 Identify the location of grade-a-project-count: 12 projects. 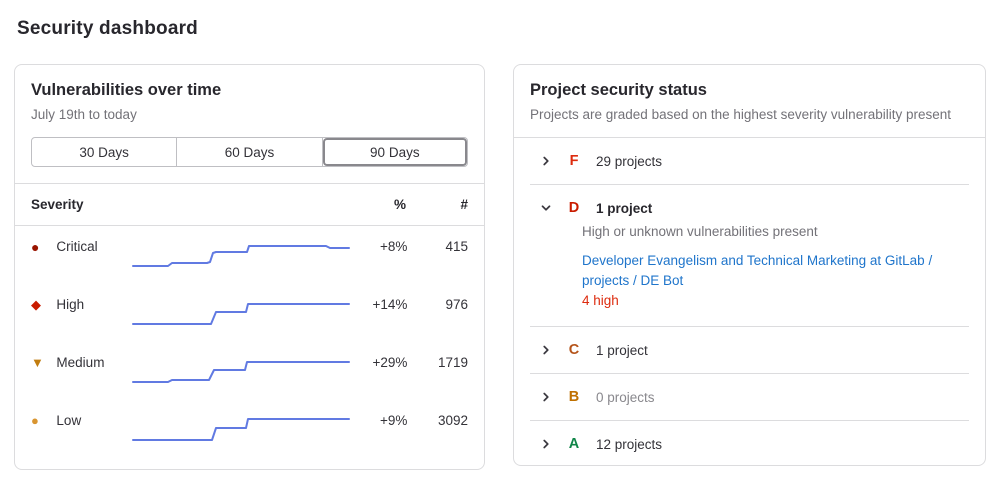
(629, 444).